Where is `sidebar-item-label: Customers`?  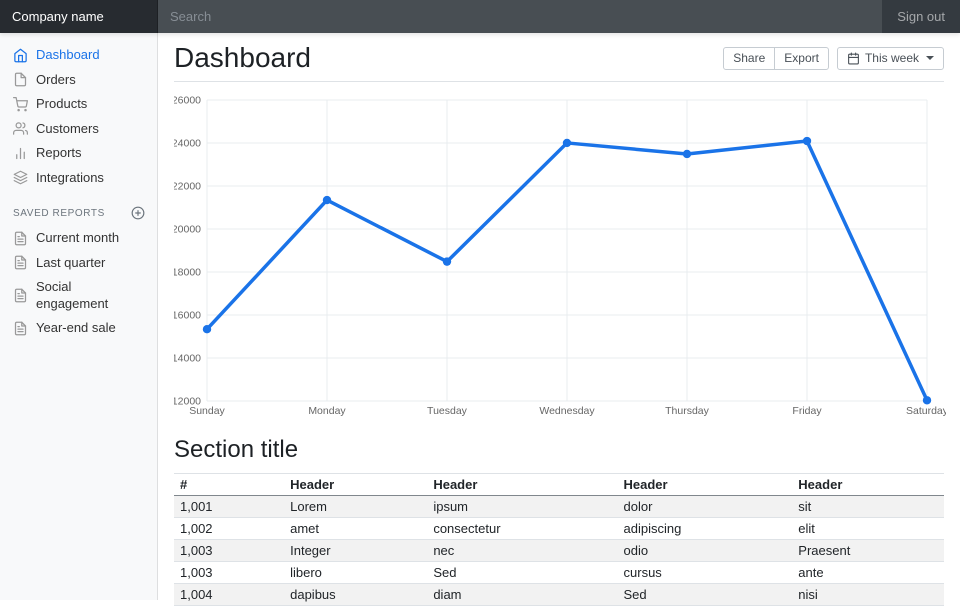 sidebar-item-label: Customers is located at coordinates (67, 128).